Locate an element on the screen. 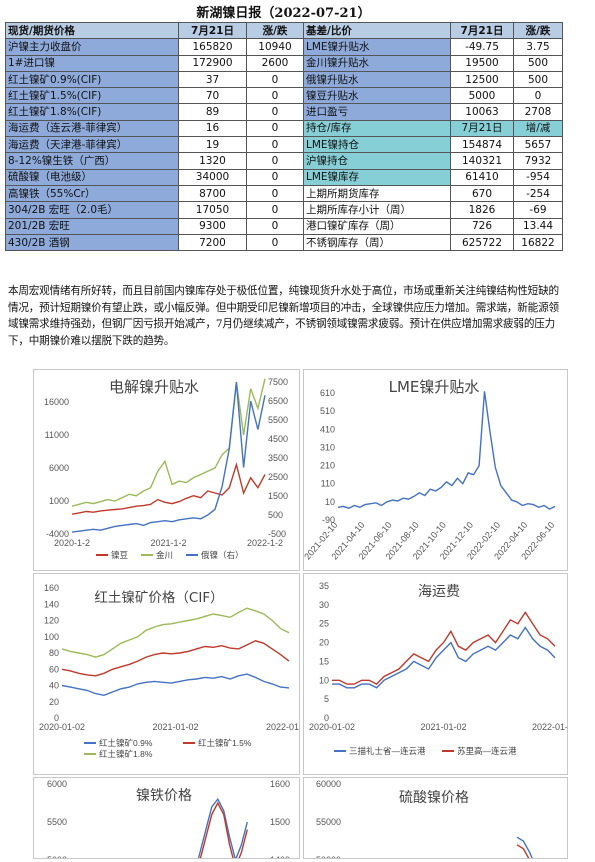 This screenshot has height=862, width=595. legend-label: 红土镍矿1.8% is located at coordinates (126, 754).